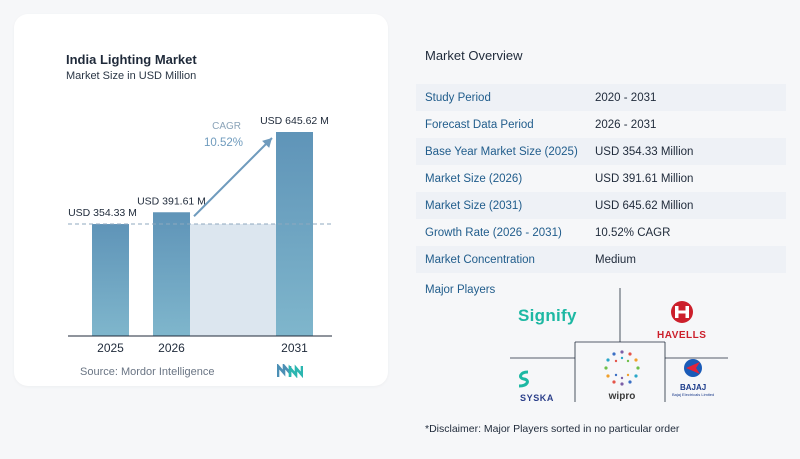 This screenshot has height=459, width=800. Describe the element at coordinates (110, 280) in the screenshot. I see `bar-2025` at that location.